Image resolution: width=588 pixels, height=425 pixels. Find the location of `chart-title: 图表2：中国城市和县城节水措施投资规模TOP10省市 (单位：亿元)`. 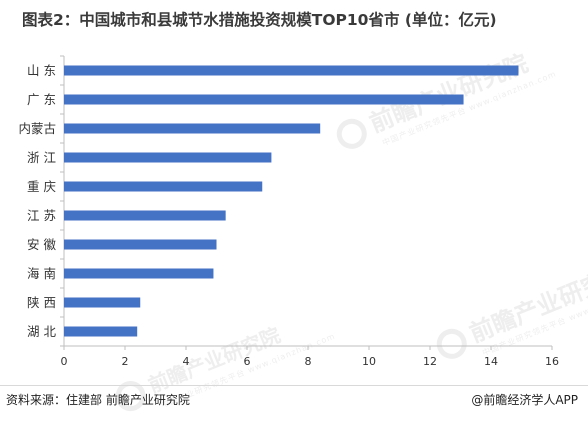

chart-title: 图表2：中国城市和县城节水措施投资规模TOP10省市 (单位：亿元) is located at coordinates (259, 20).